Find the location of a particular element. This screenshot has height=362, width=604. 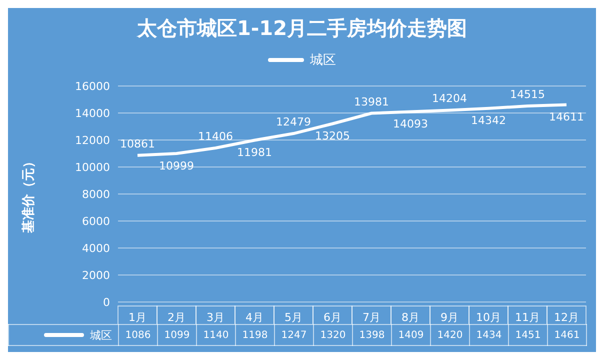

data-label: 13205 is located at coordinates (332, 136).